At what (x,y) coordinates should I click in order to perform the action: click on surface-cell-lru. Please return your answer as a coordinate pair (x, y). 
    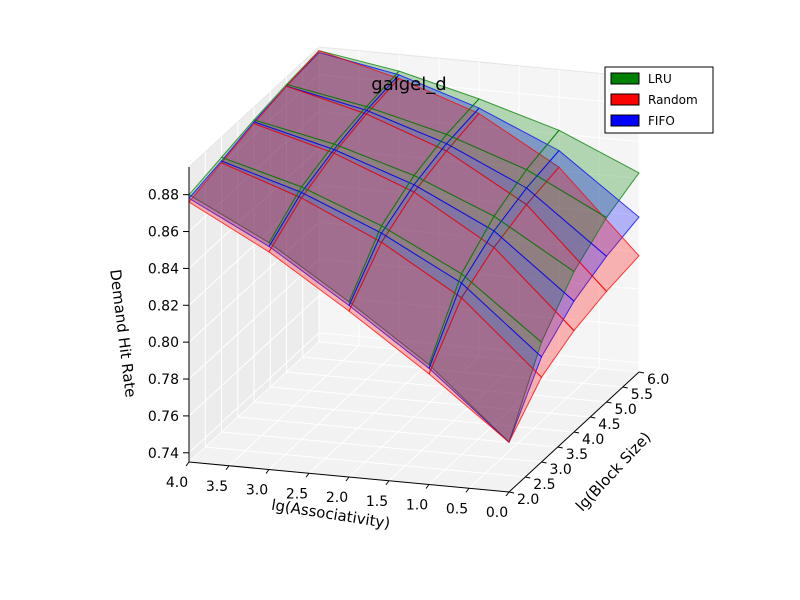
    Looking at the image, I should click on (485, 358).